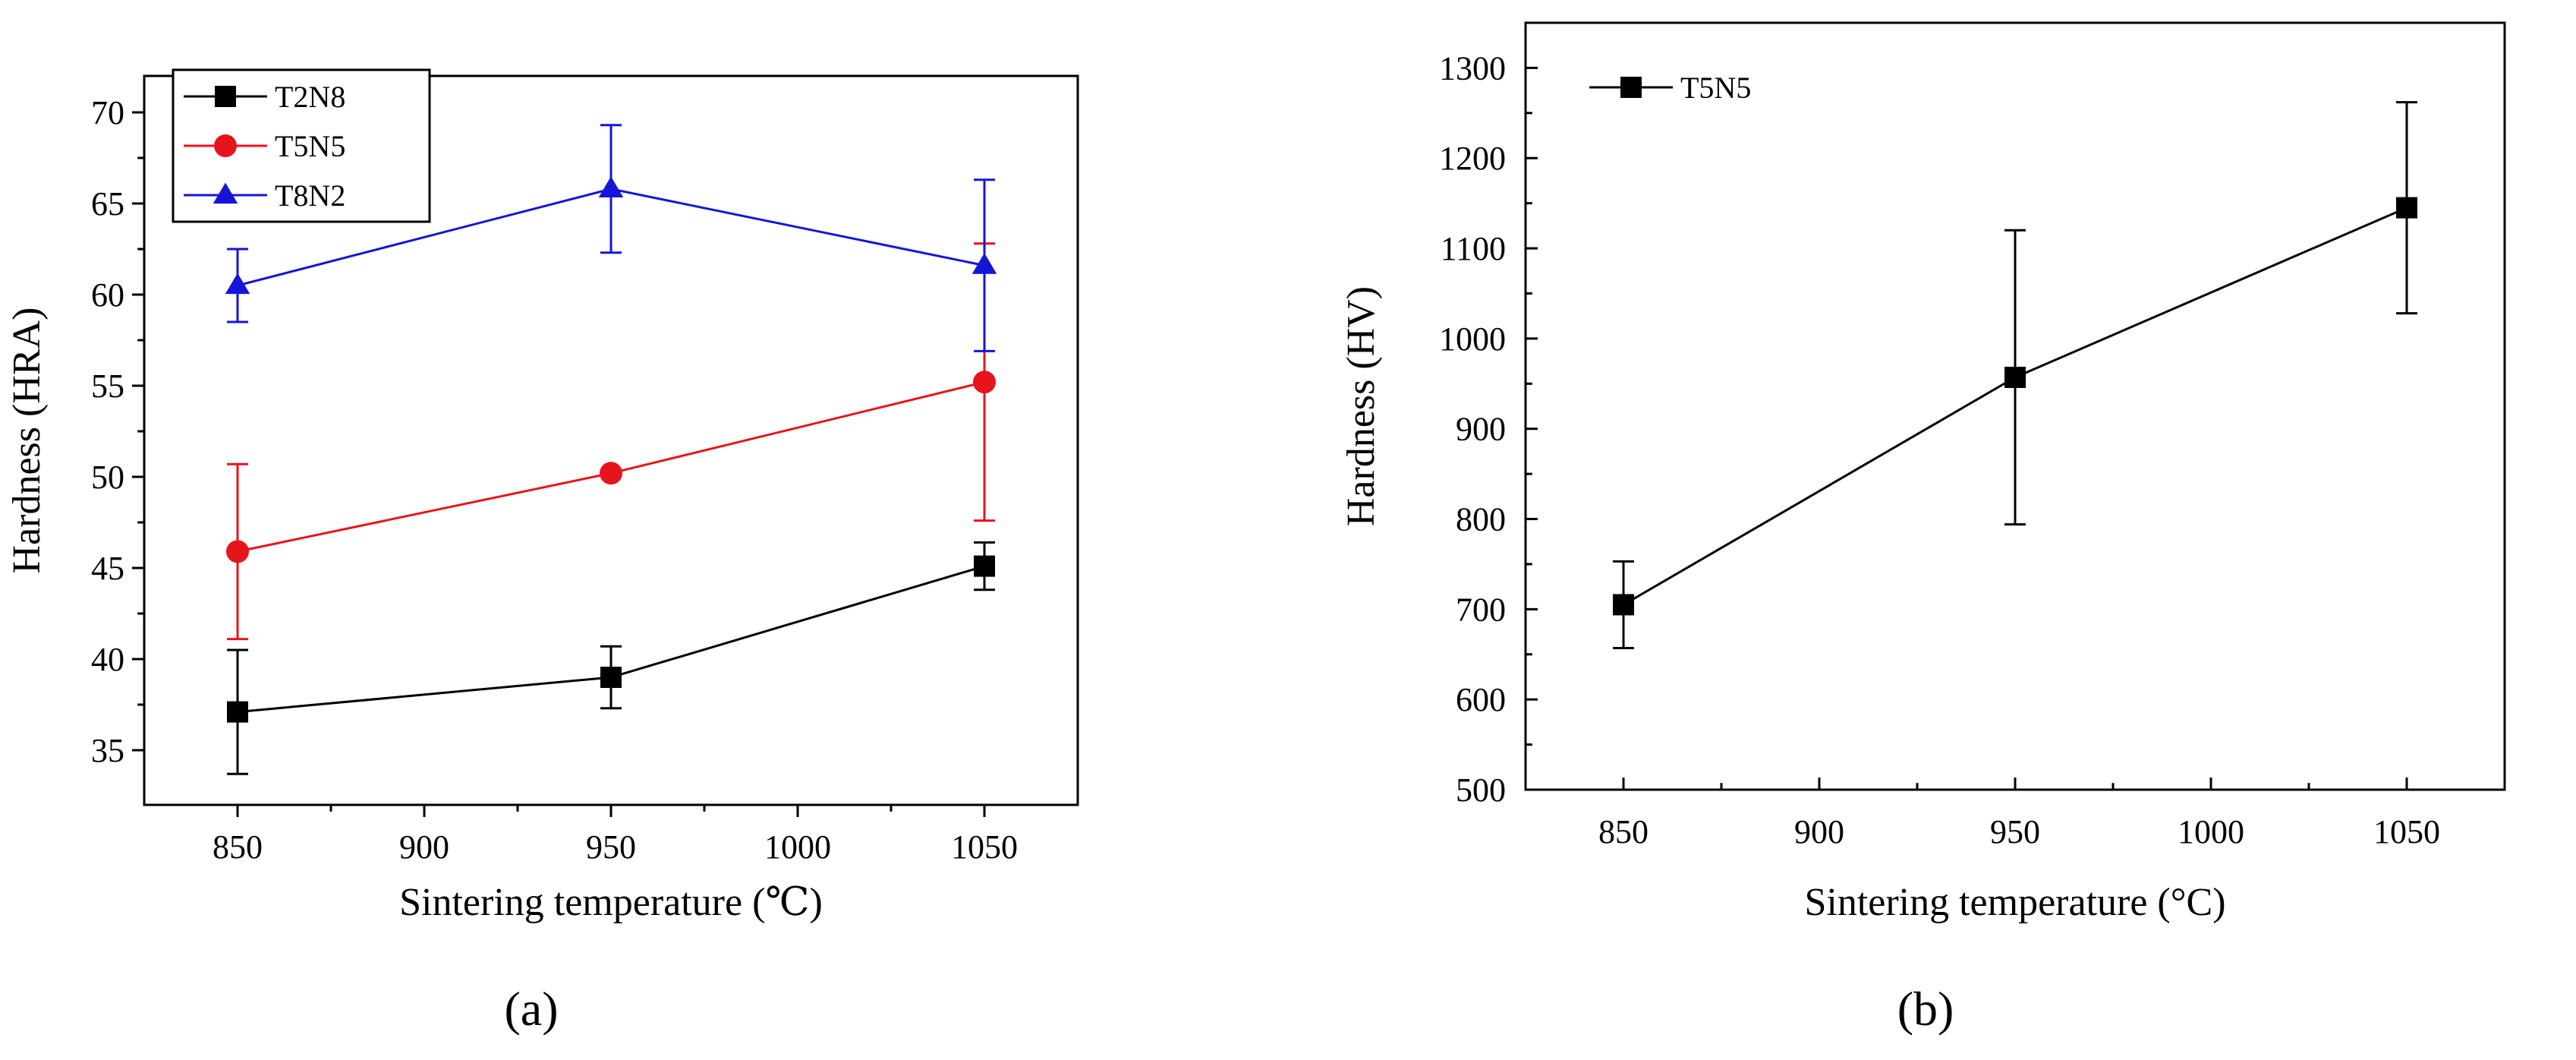  I want to click on y-tick-label: 800, so click(1481, 519).